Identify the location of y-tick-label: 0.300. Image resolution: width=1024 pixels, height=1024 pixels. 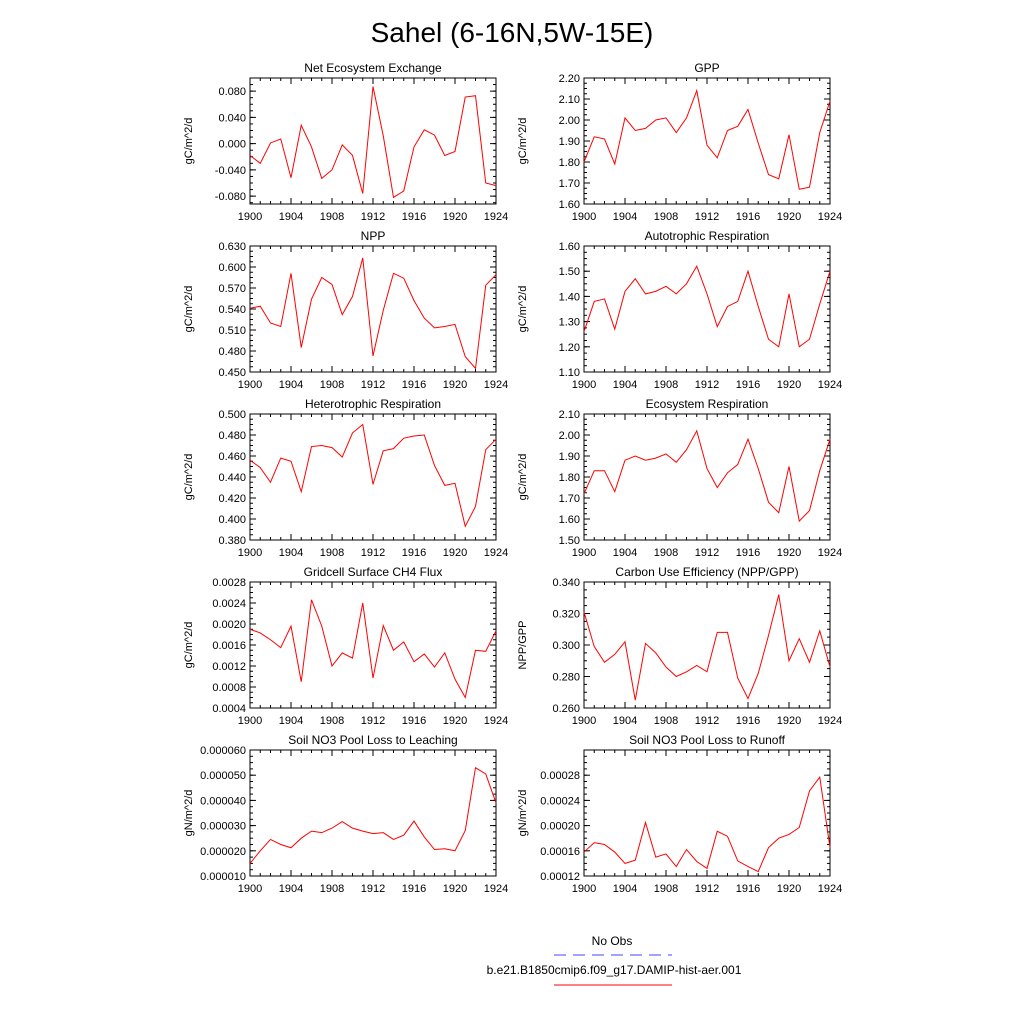
(566, 646).